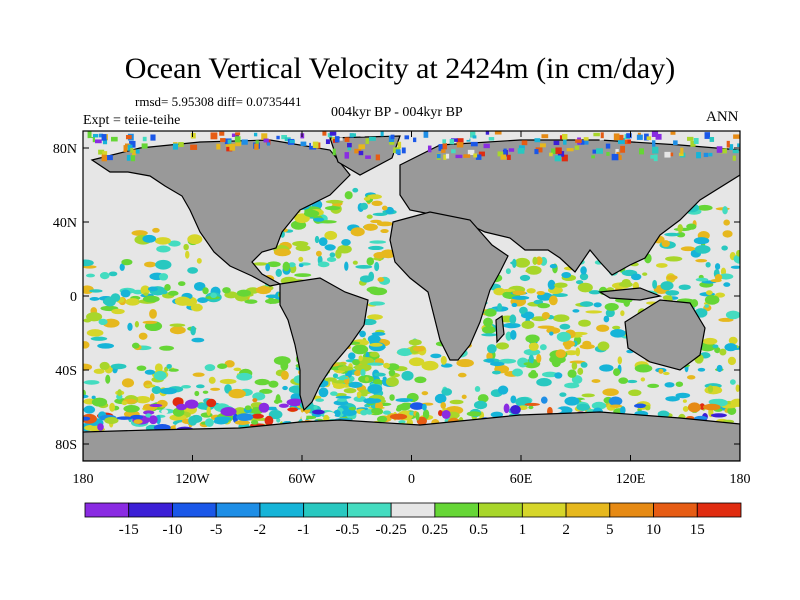 The width and height of the screenshot is (800, 600). What do you see at coordinates (302, 479) in the screenshot?
I see `lon-tick-label: 60W` at bounding box center [302, 479].